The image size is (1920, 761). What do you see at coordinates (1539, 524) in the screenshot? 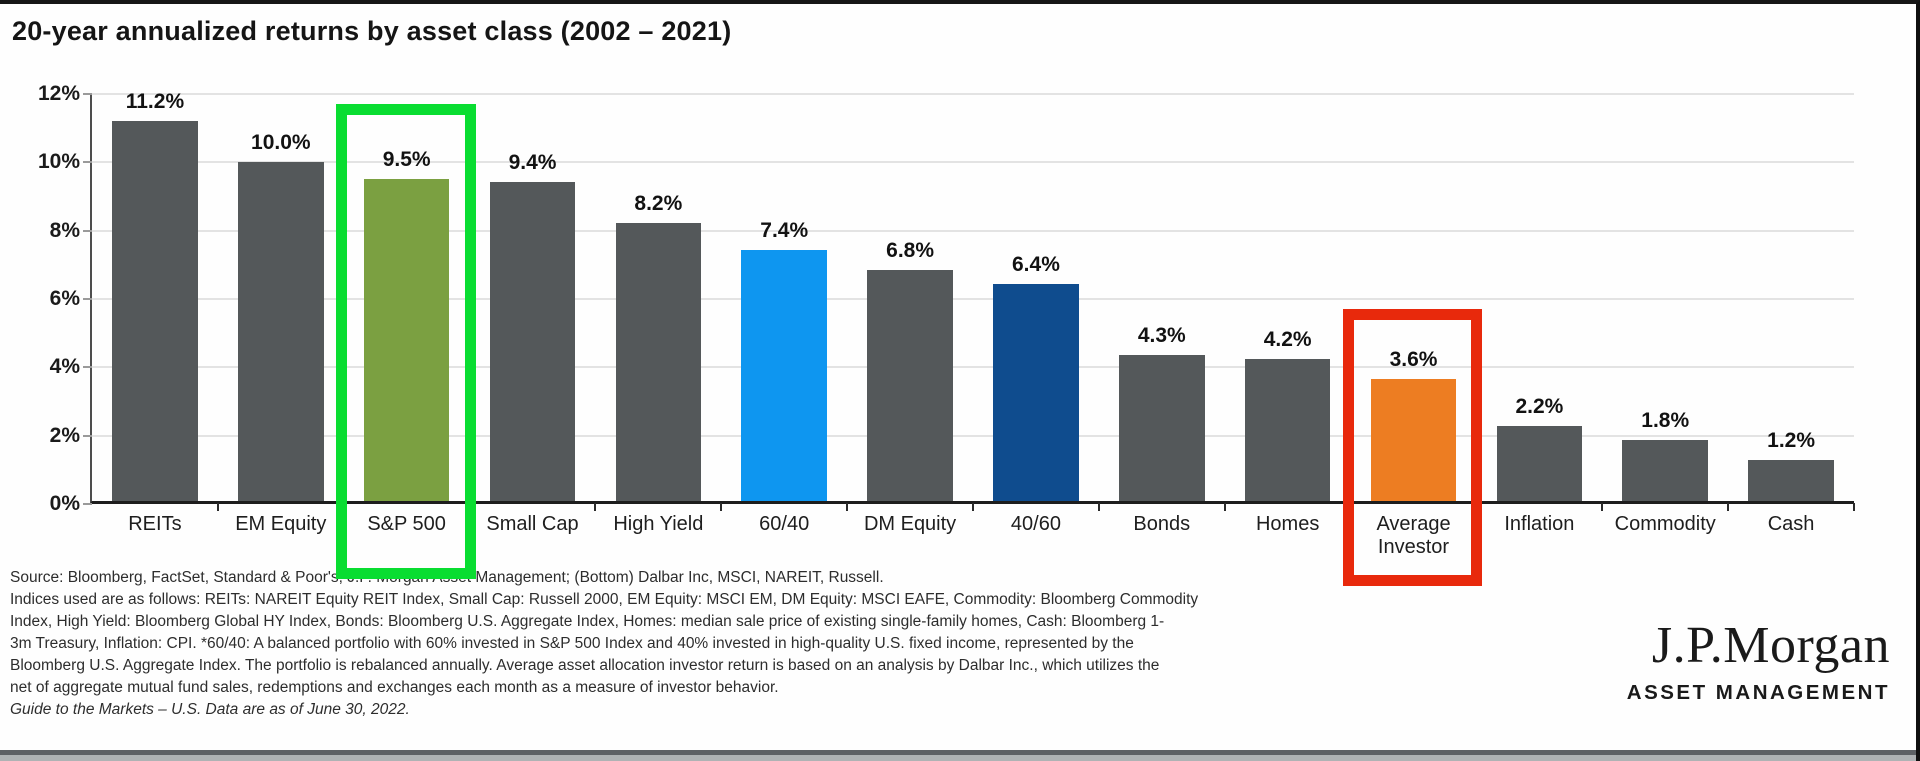
I see `bar-category-label: Inflation` at bounding box center [1539, 524].